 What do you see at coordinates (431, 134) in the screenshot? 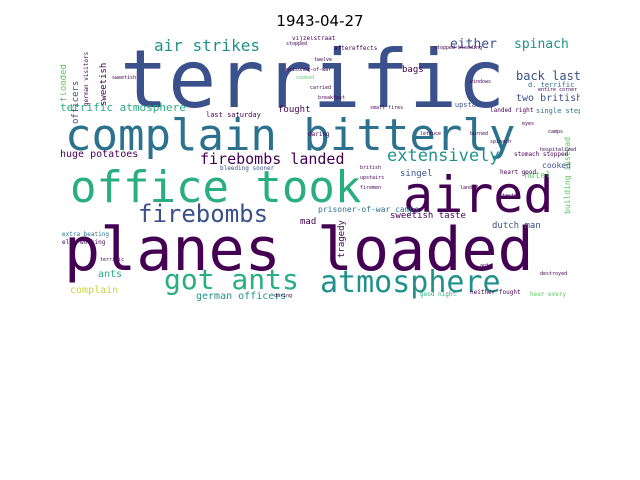
I see `word: lettuce` at bounding box center [431, 134].